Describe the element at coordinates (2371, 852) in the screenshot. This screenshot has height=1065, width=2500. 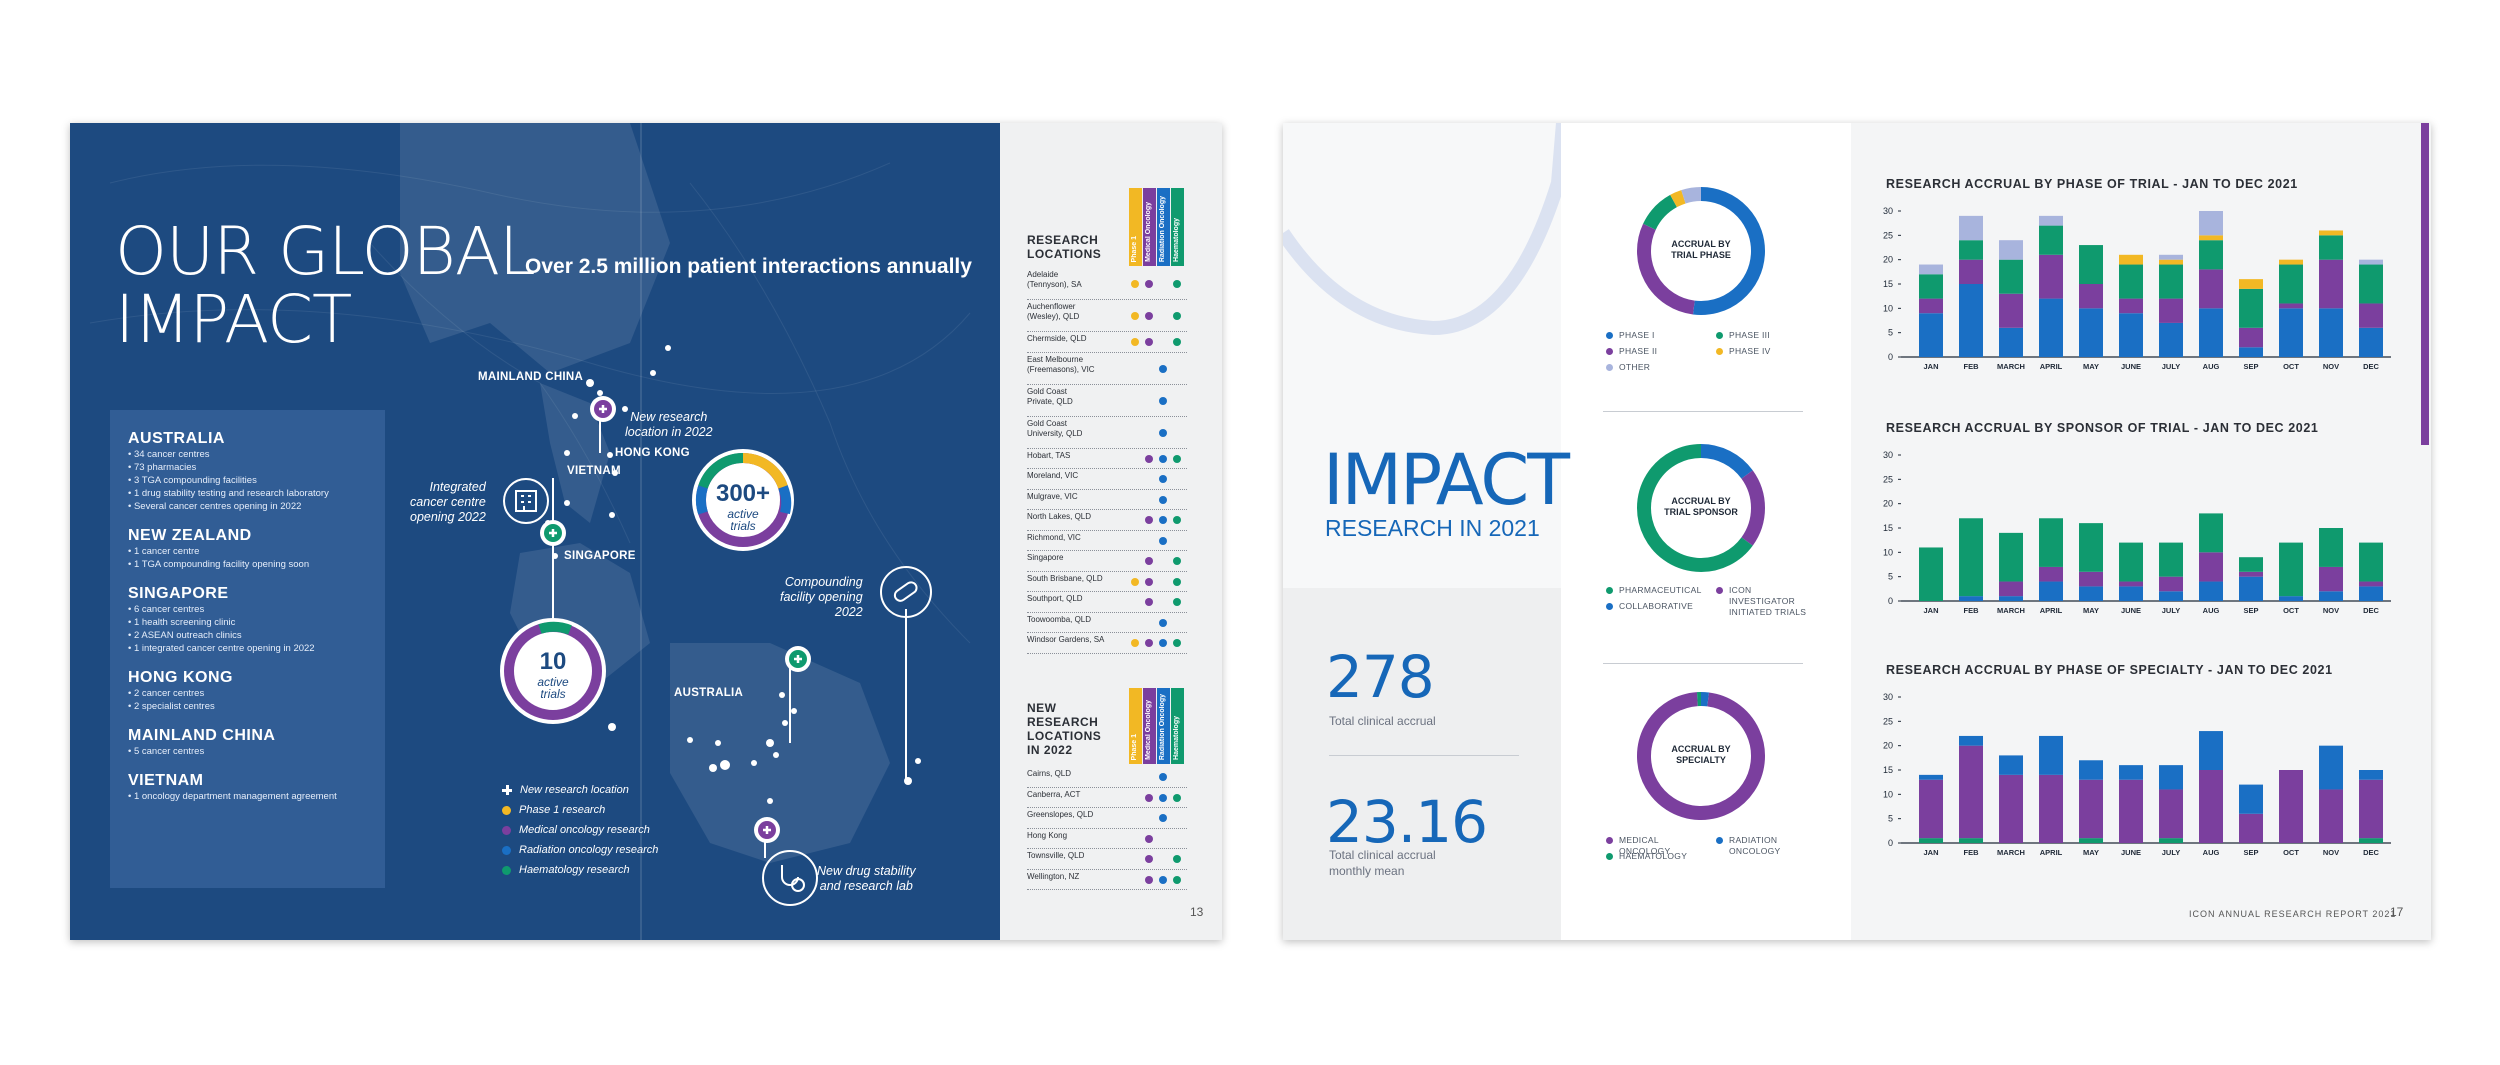
I see `x-tick-label: DEC` at that location.